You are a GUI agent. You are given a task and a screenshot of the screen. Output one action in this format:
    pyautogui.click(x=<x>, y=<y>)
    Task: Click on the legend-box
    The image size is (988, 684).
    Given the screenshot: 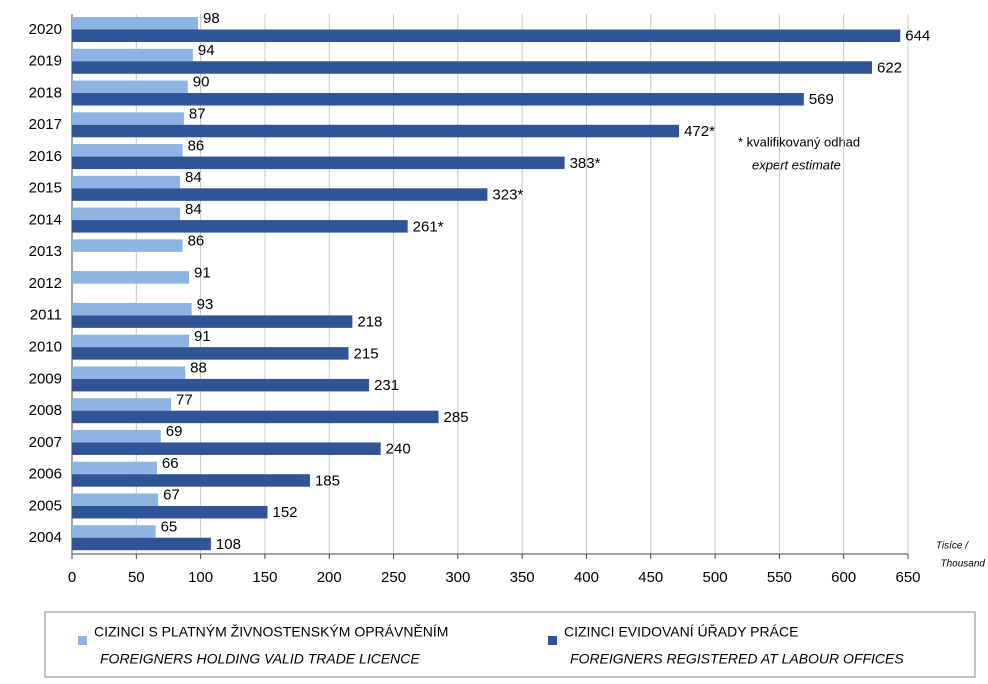 What is the action you would take?
    pyautogui.click(x=510, y=644)
    